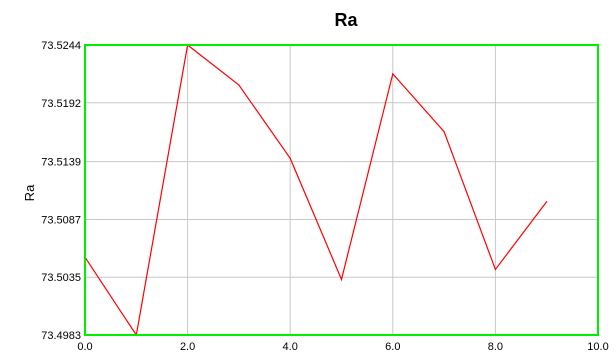  What do you see at coordinates (61, 104) in the screenshot?
I see `y-tick-label: 73.5192` at bounding box center [61, 104].